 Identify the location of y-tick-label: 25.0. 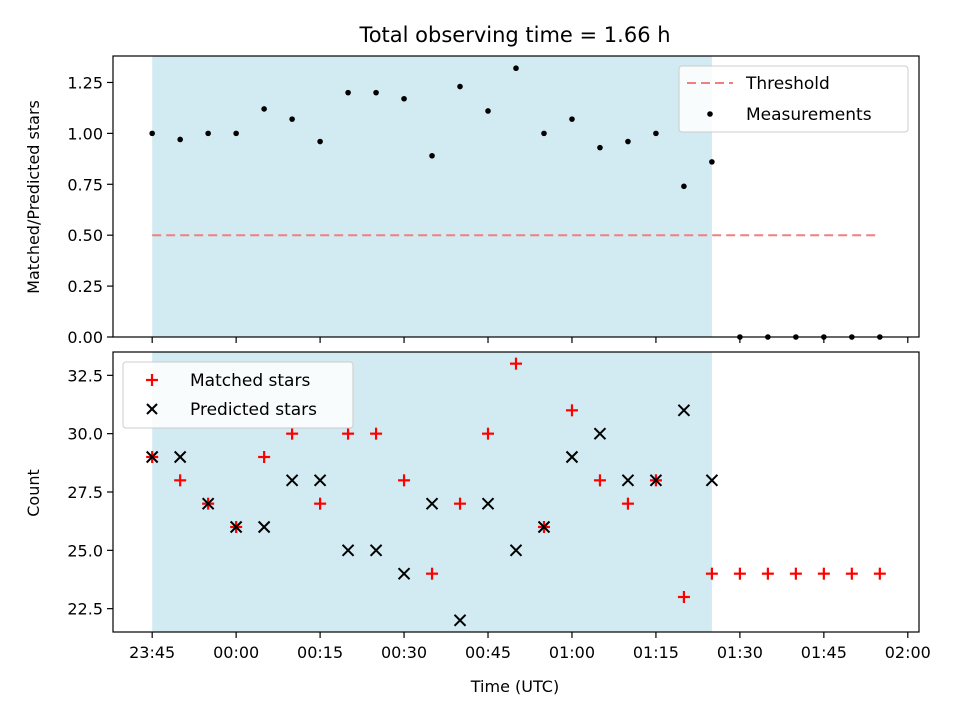
(85, 550).